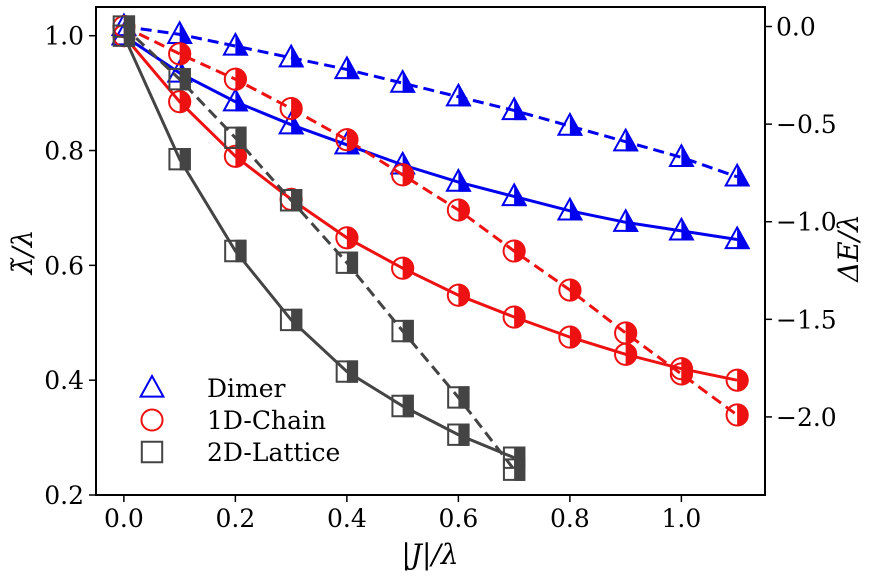 This screenshot has width=873, height=577. I want to click on y-right-tick-label: 0.0, so click(796, 27).